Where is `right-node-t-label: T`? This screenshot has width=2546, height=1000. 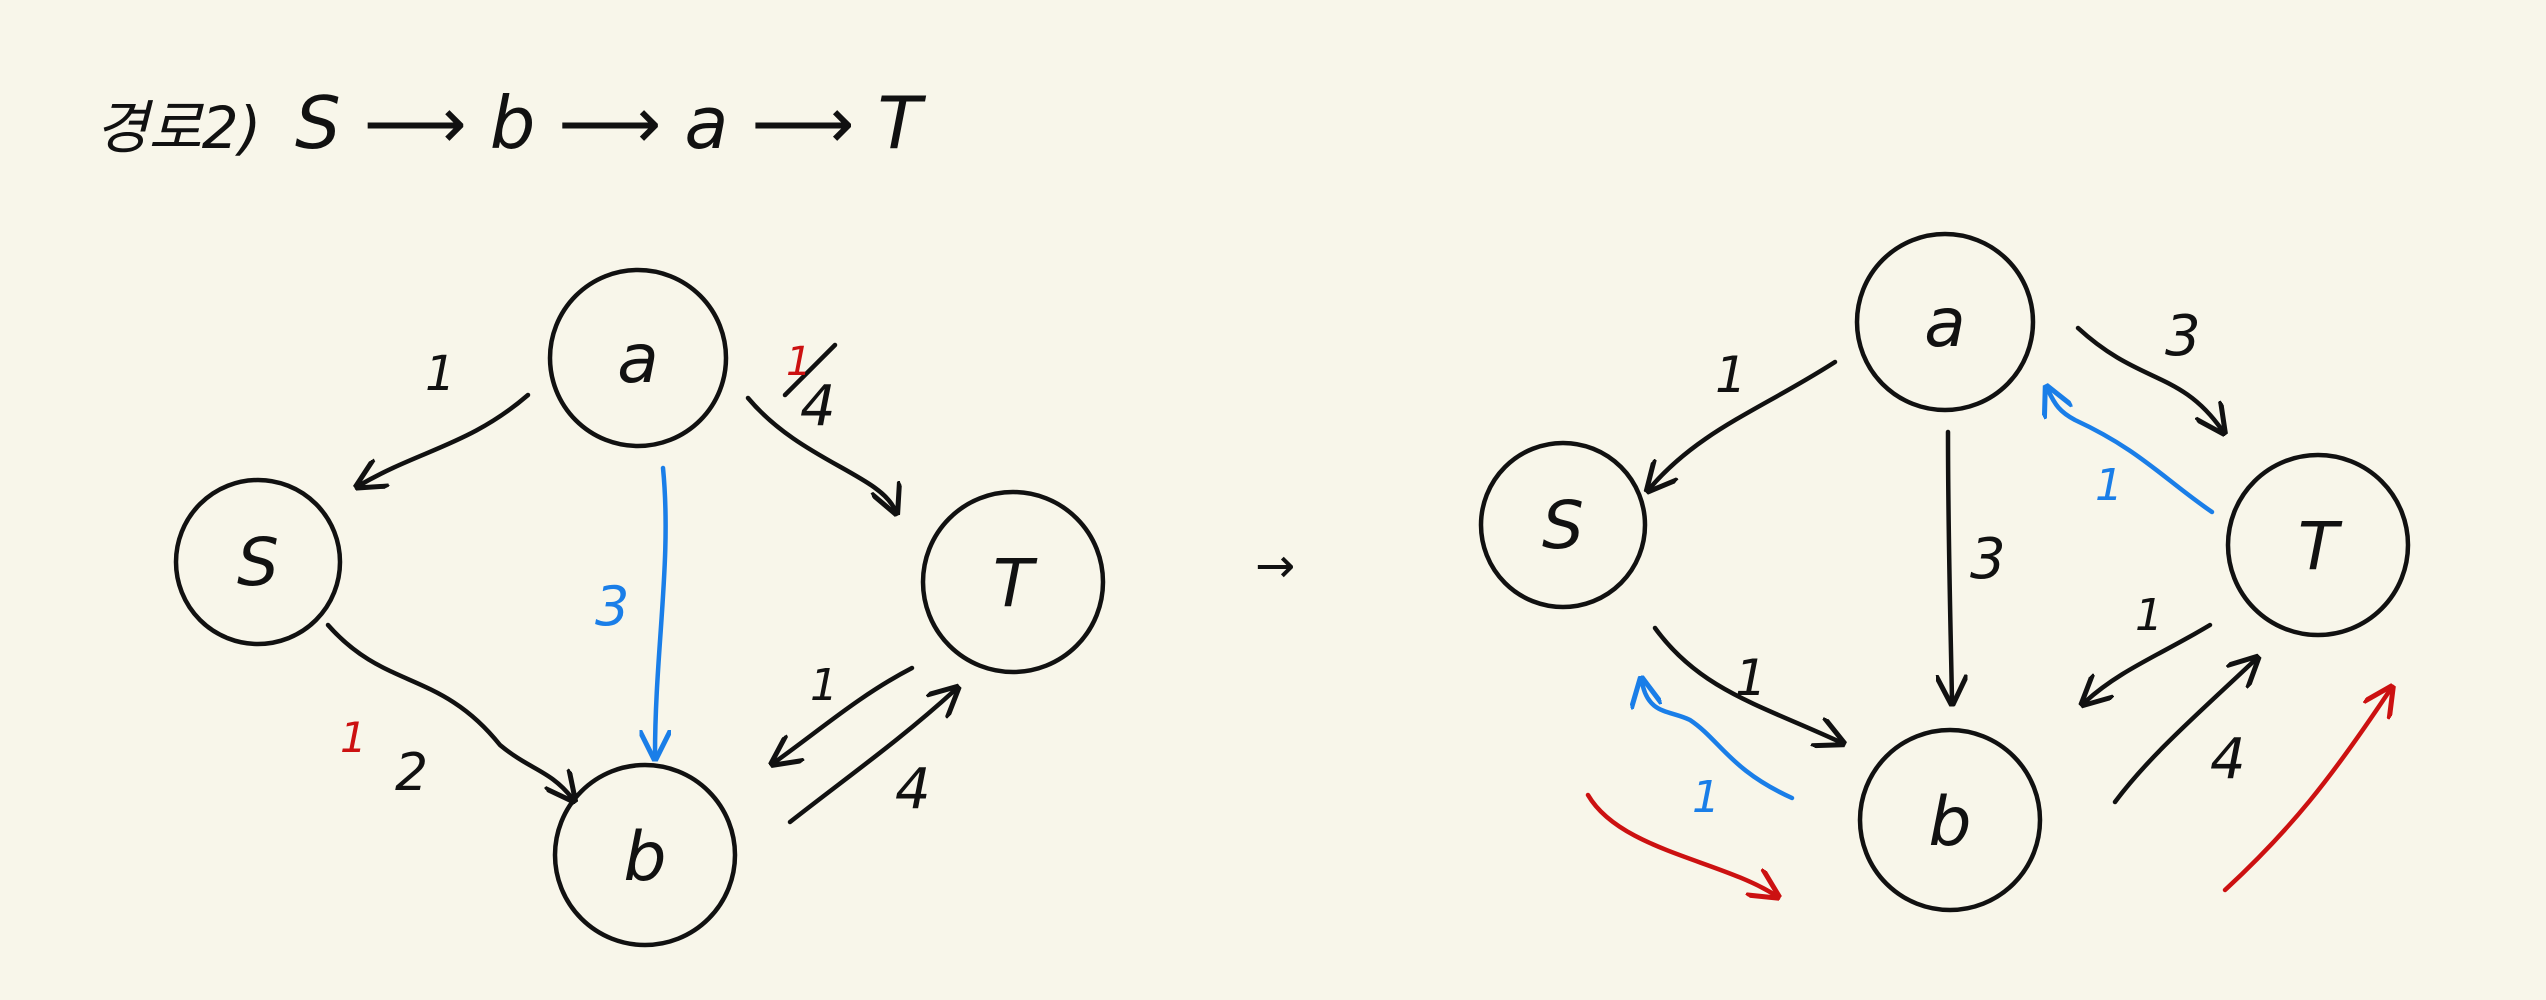
right-node-t-label: T is located at coordinates (2320, 546).